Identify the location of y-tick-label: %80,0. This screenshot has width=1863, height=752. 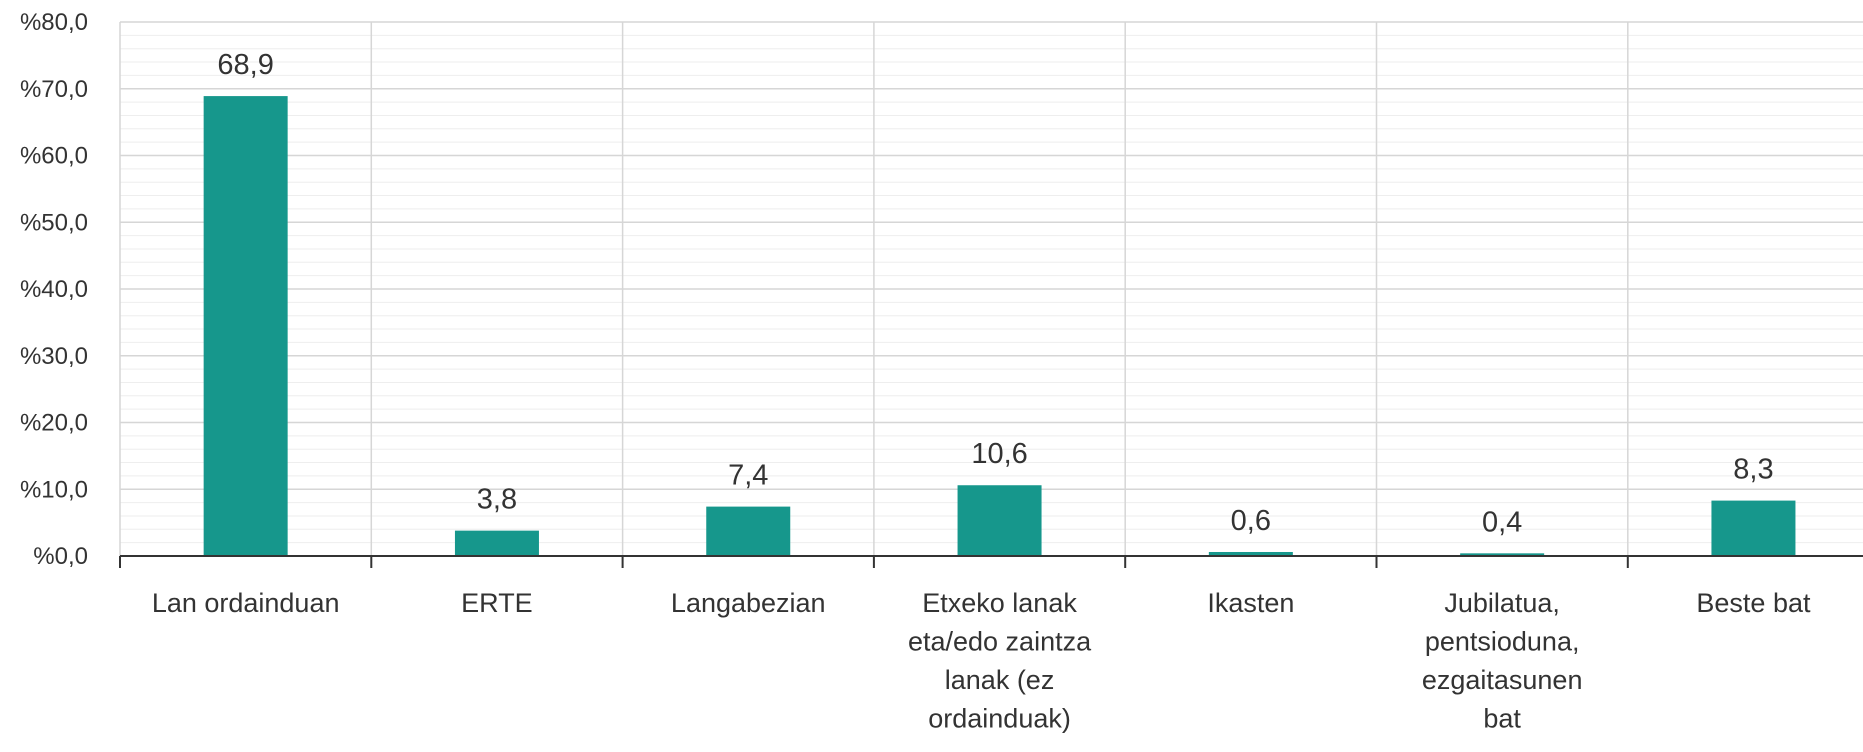
(54, 22).